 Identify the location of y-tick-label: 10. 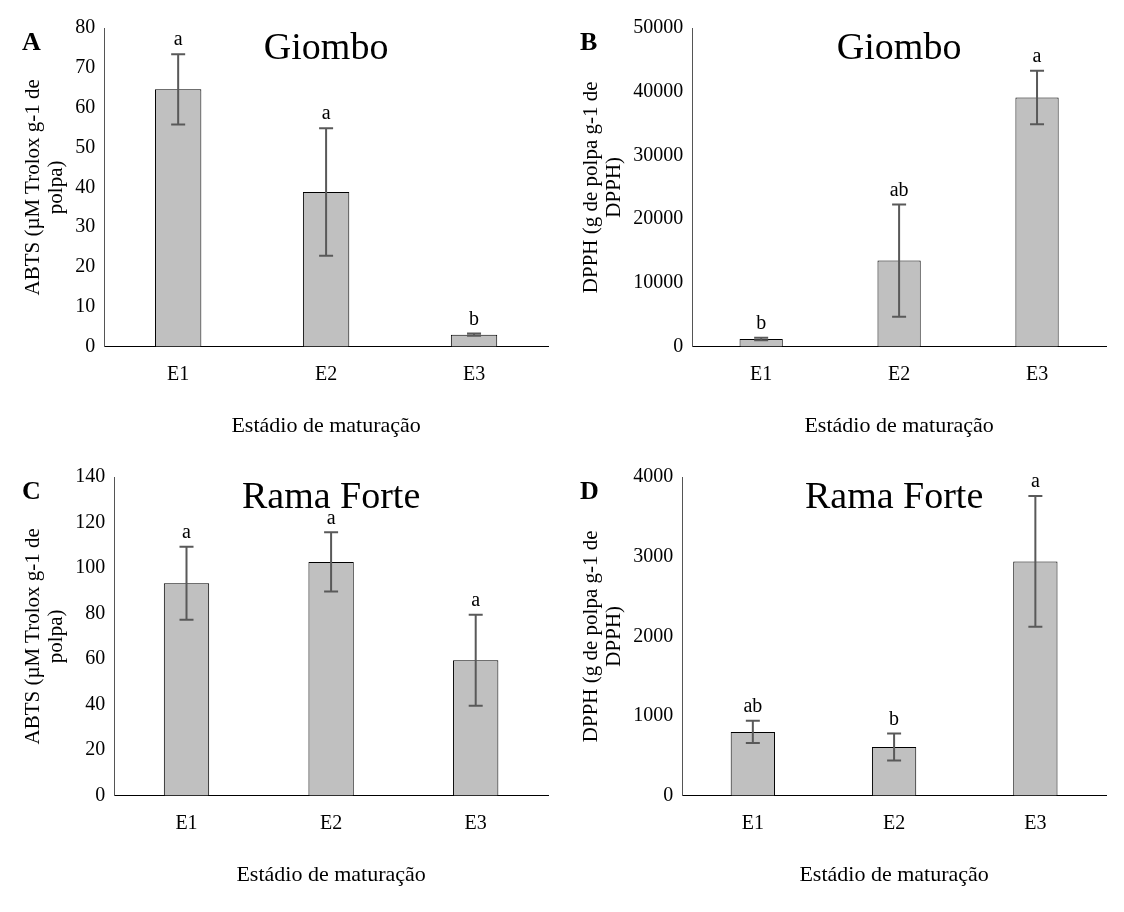
(85, 305).